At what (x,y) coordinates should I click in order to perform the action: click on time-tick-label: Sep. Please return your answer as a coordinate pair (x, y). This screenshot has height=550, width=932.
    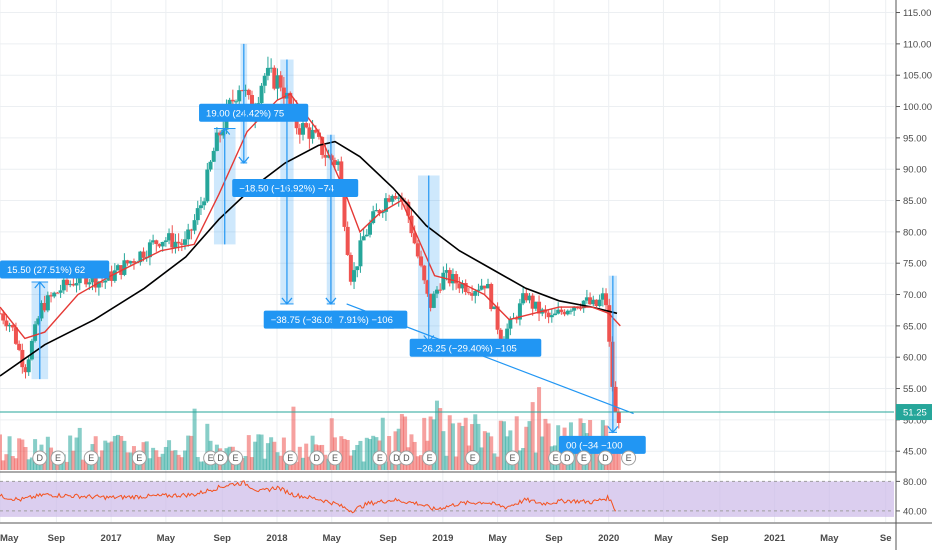
    Looking at the image, I should click on (388, 538).